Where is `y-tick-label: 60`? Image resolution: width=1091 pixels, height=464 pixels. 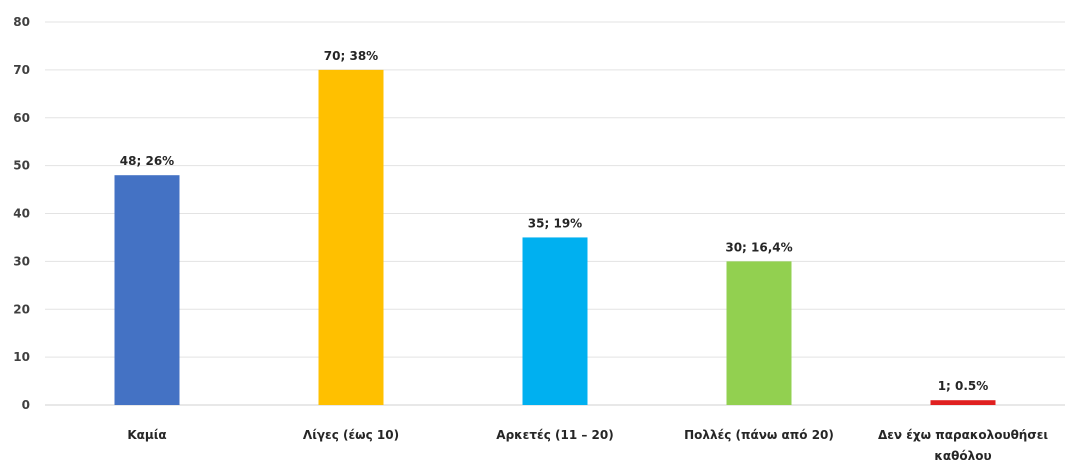 y-tick-label: 60 is located at coordinates (21, 118).